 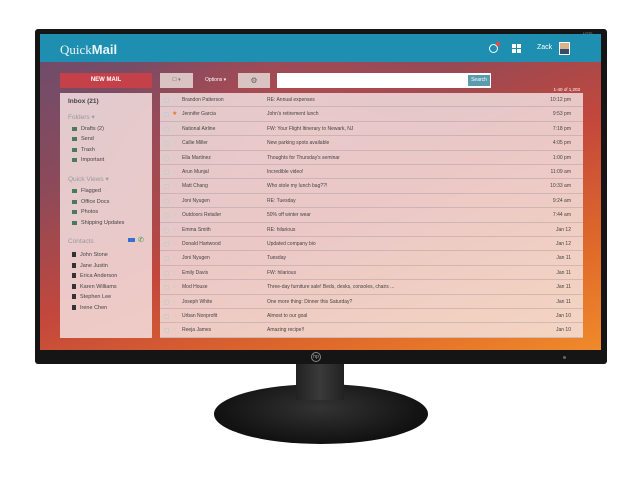 What do you see at coordinates (83, 150) in the screenshot?
I see `folder-item: Trash` at bounding box center [83, 150].